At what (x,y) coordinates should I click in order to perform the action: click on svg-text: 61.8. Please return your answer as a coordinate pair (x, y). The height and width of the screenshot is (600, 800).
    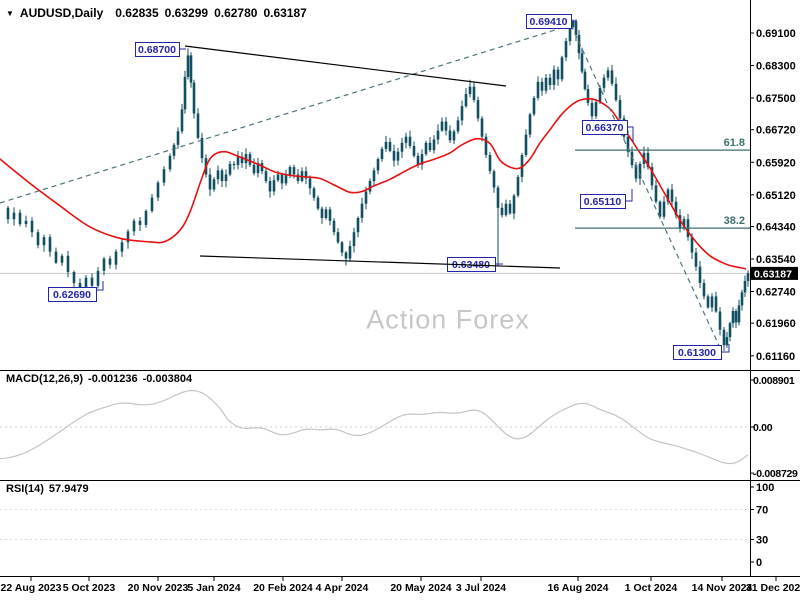
    Looking at the image, I should click on (734, 143).